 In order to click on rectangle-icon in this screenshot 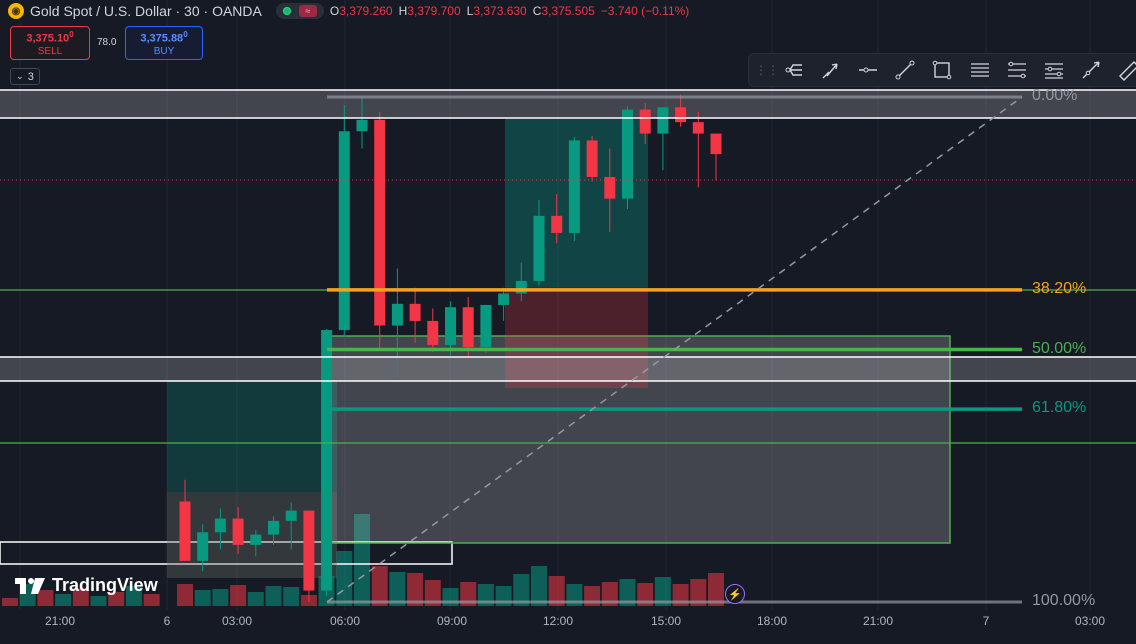, I will do `click(942, 70)`.